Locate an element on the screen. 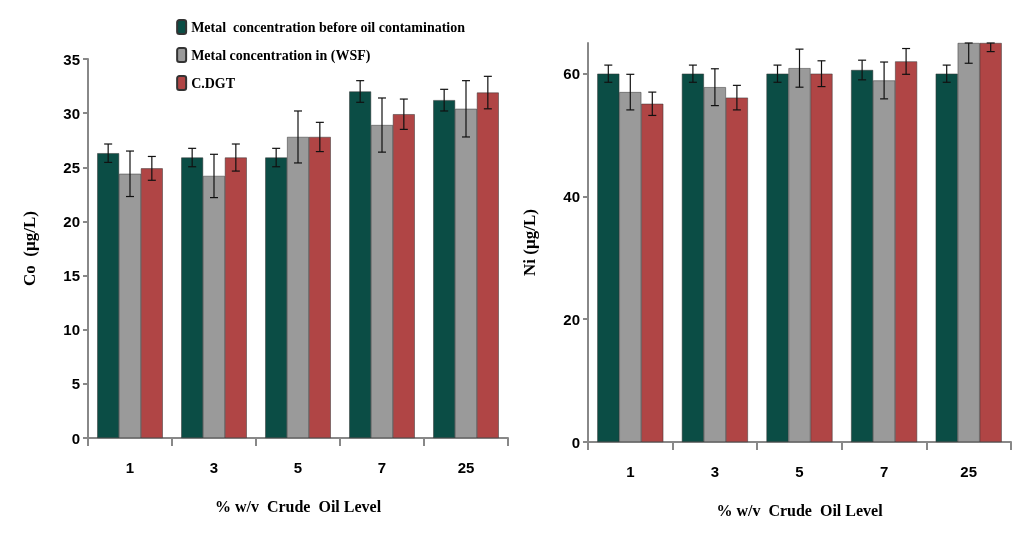 This screenshot has height=534, width=1013. y-tick-label: 60 is located at coordinates (571, 74).